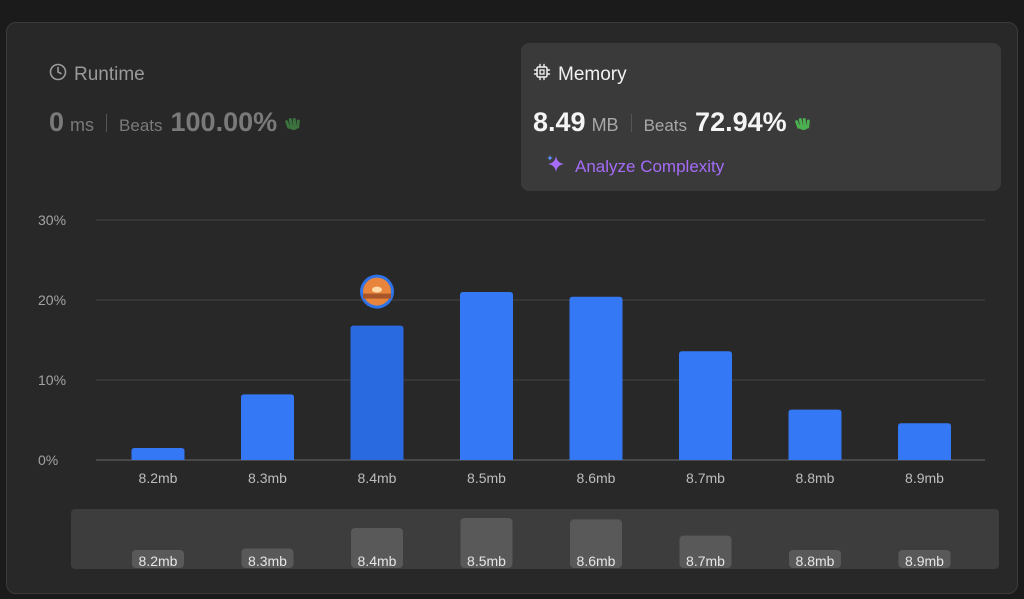 The image size is (1024, 599). Describe the element at coordinates (486, 561) in the screenshot. I see `mini-bar-label: 8.5mb` at that location.